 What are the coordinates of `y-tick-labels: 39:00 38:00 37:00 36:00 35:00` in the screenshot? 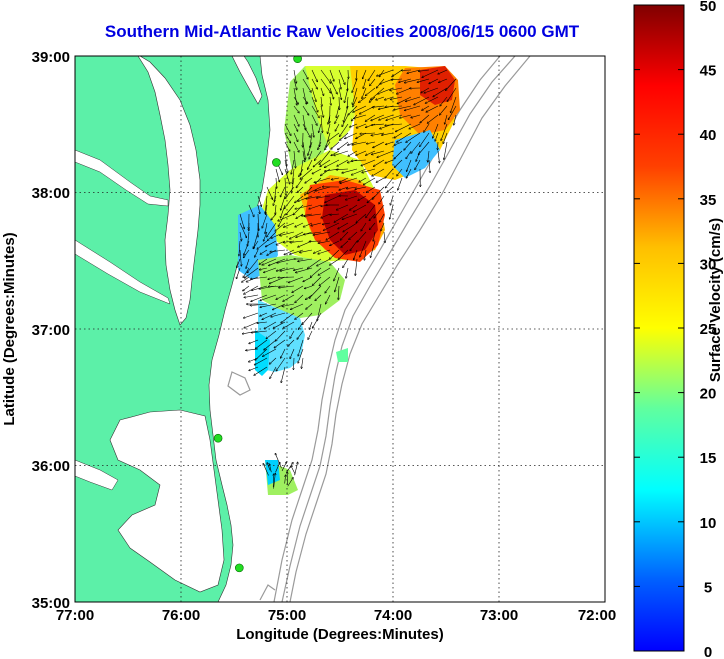 It's located at (51, 330).